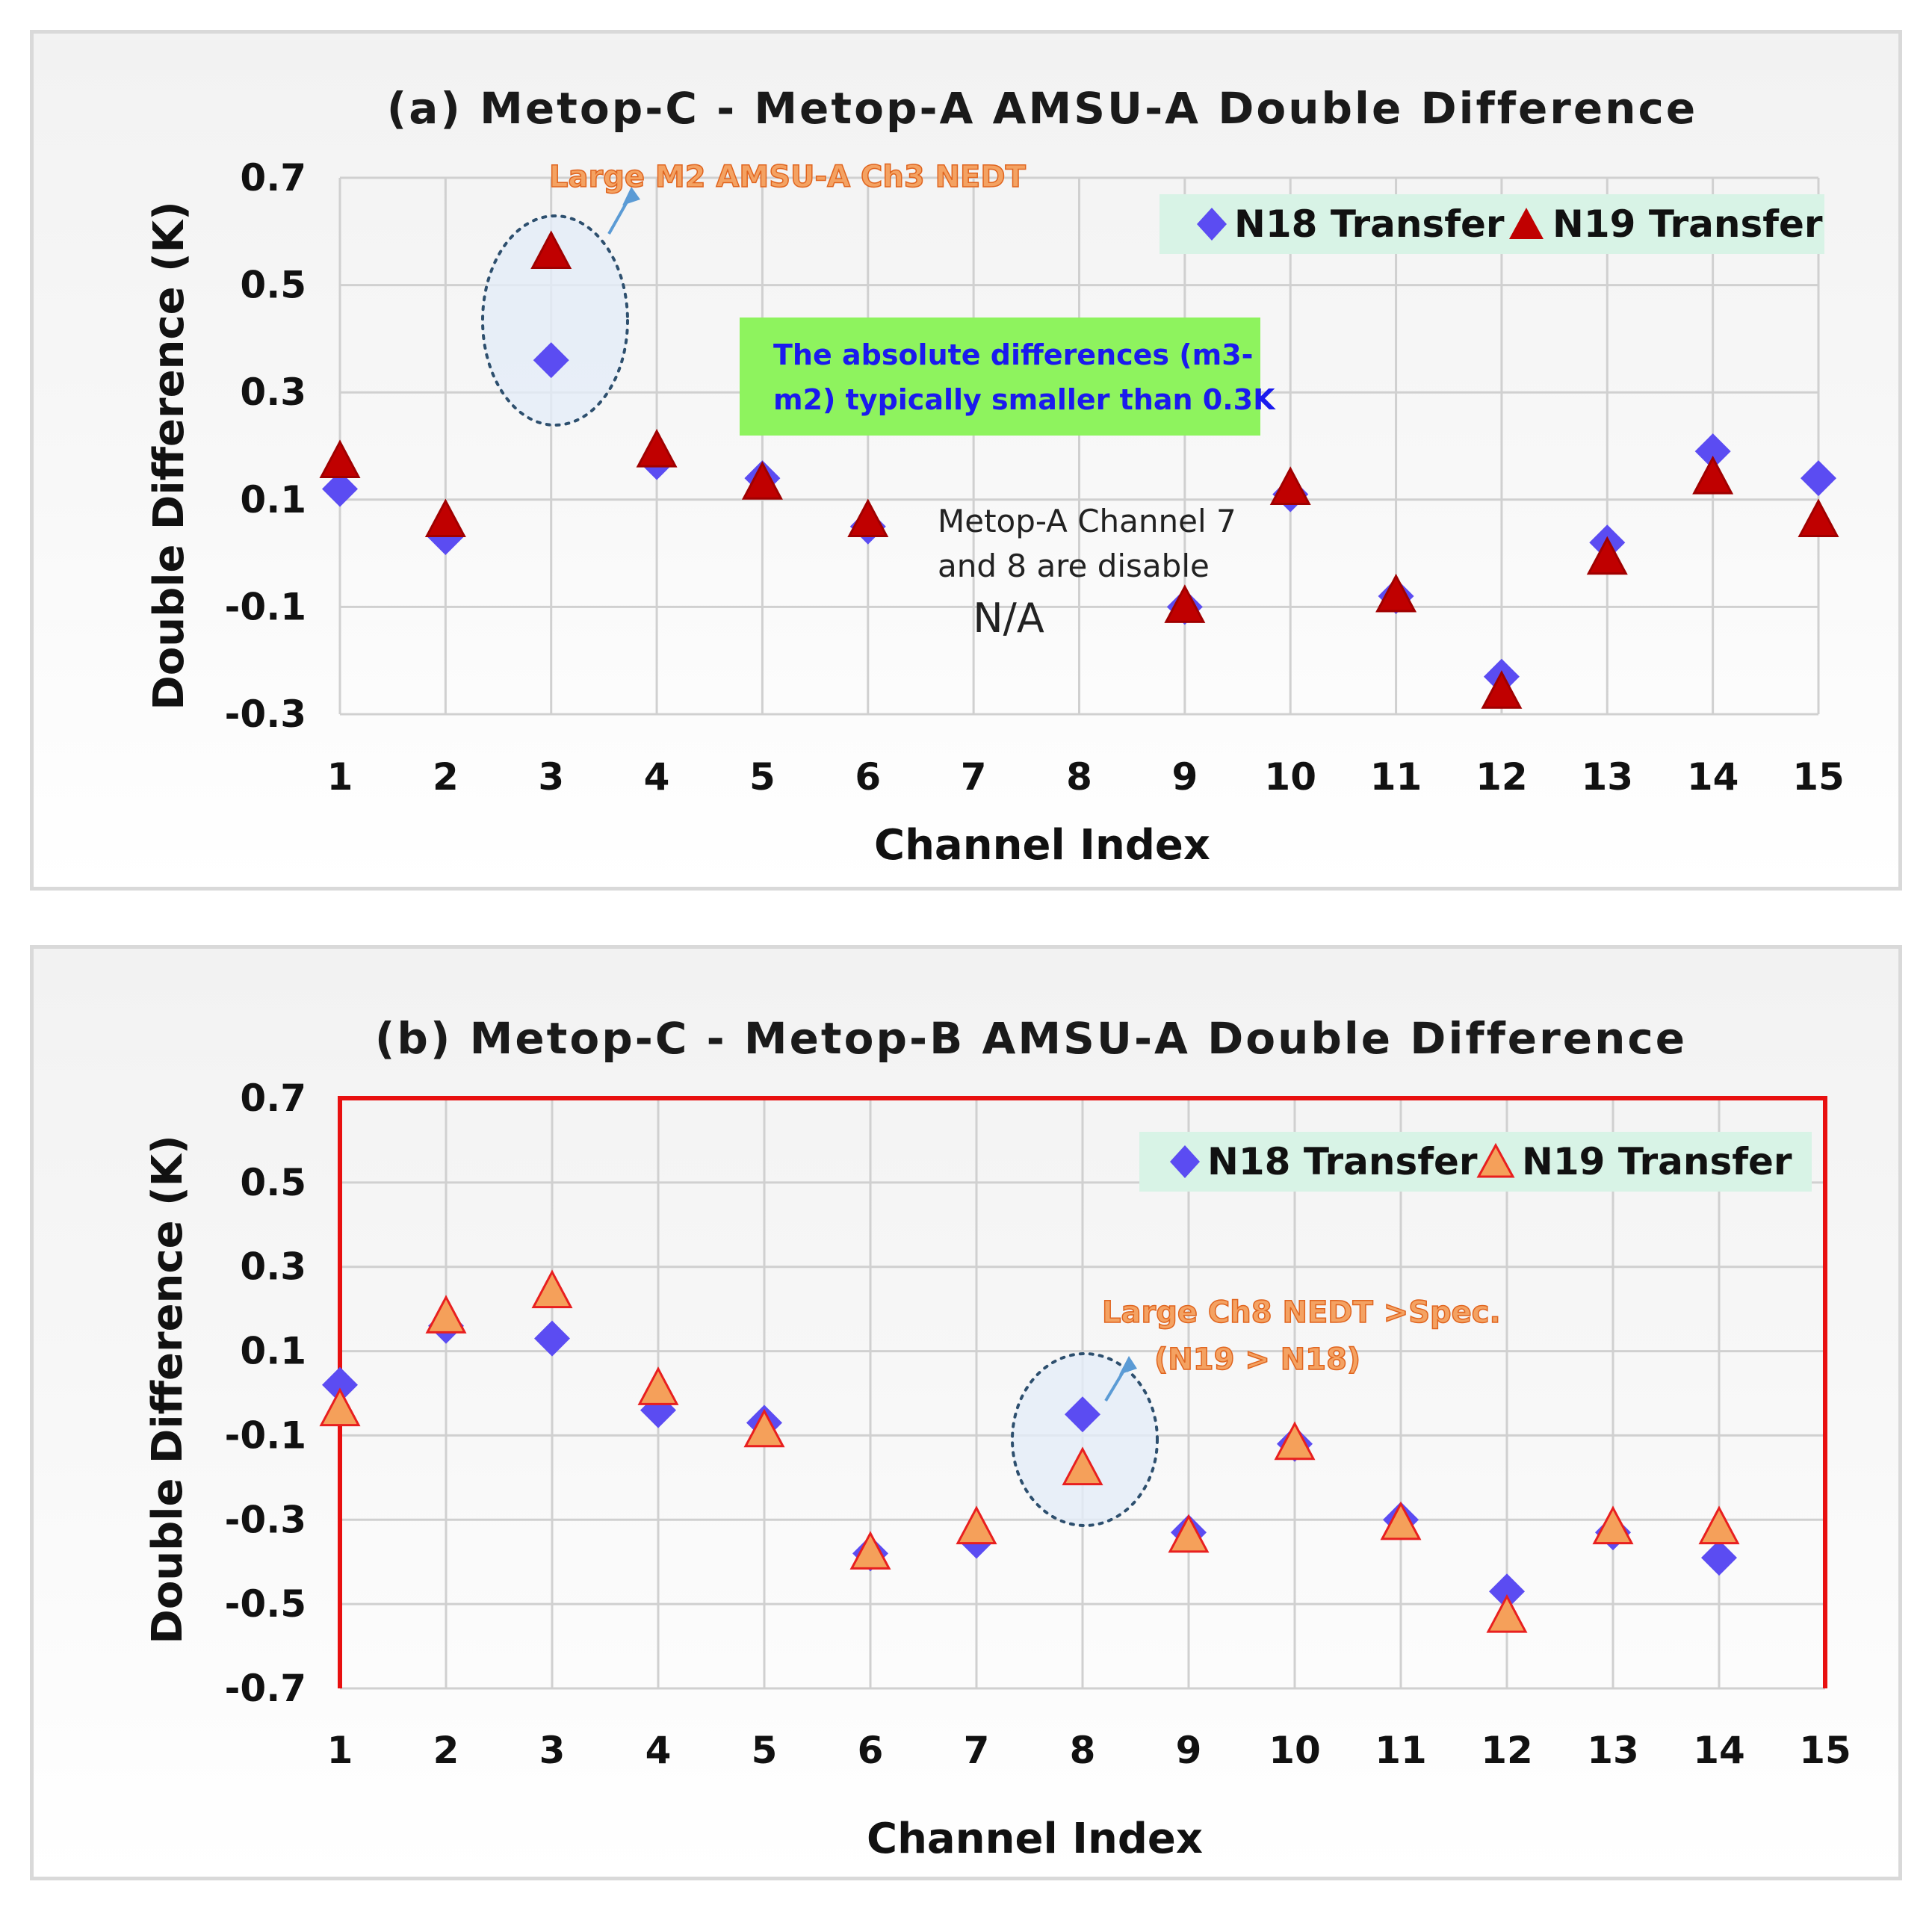  I want to click on n19-point-ch13, so click(1607, 555).